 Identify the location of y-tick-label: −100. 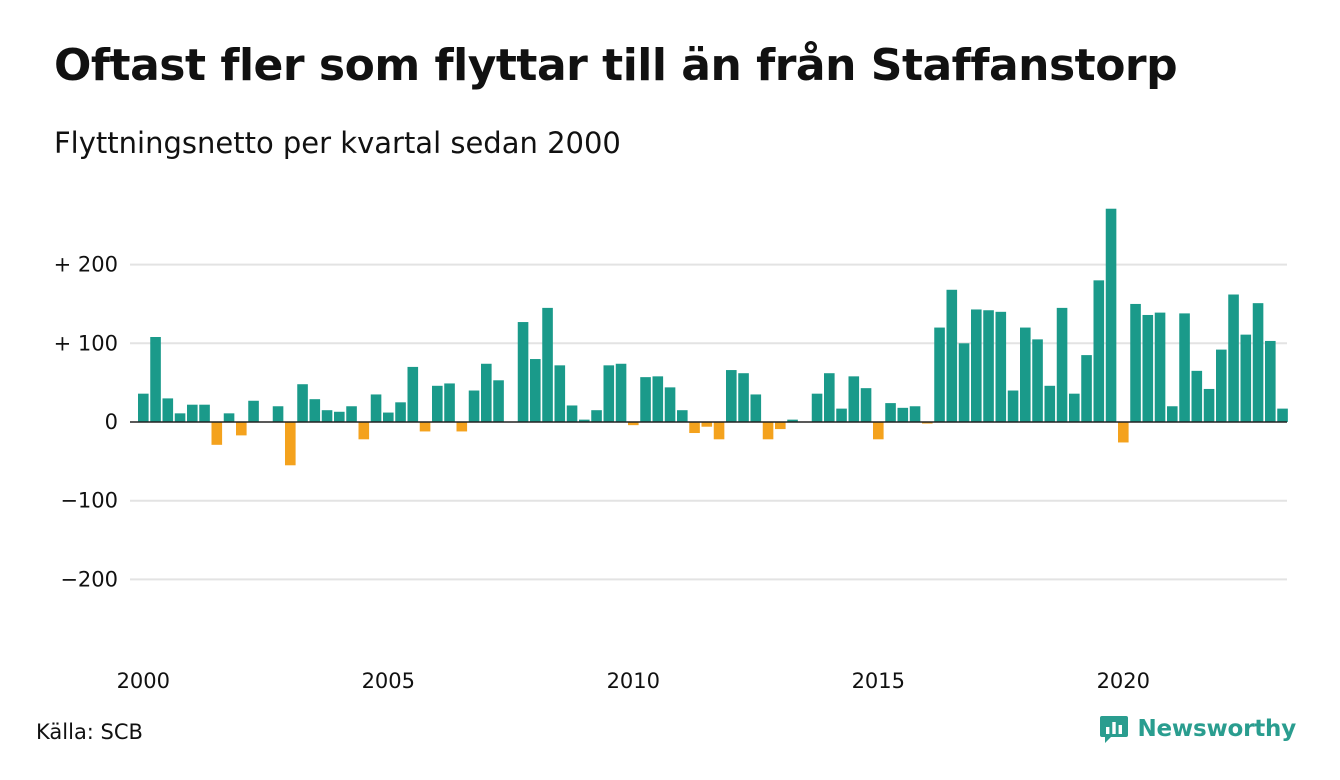
(89, 501).